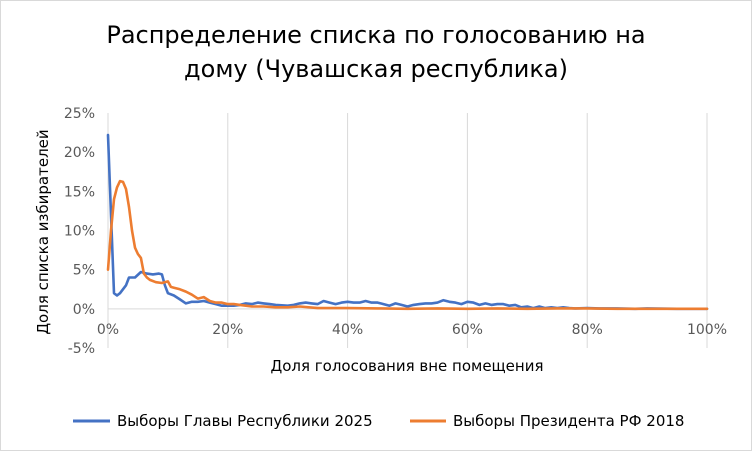 The width and height of the screenshot is (752, 451). I want to click on chart-title-line-2: дому (Чувашская республика), so click(376, 69).